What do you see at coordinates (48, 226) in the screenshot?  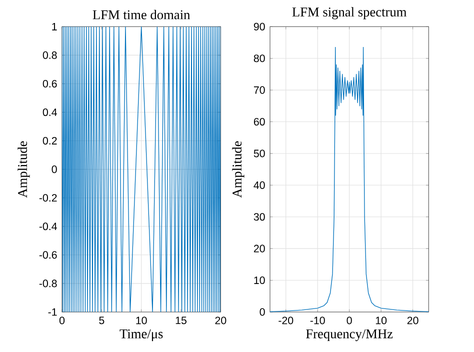 I see `y-tick-label: -0.4` at bounding box center [48, 226].